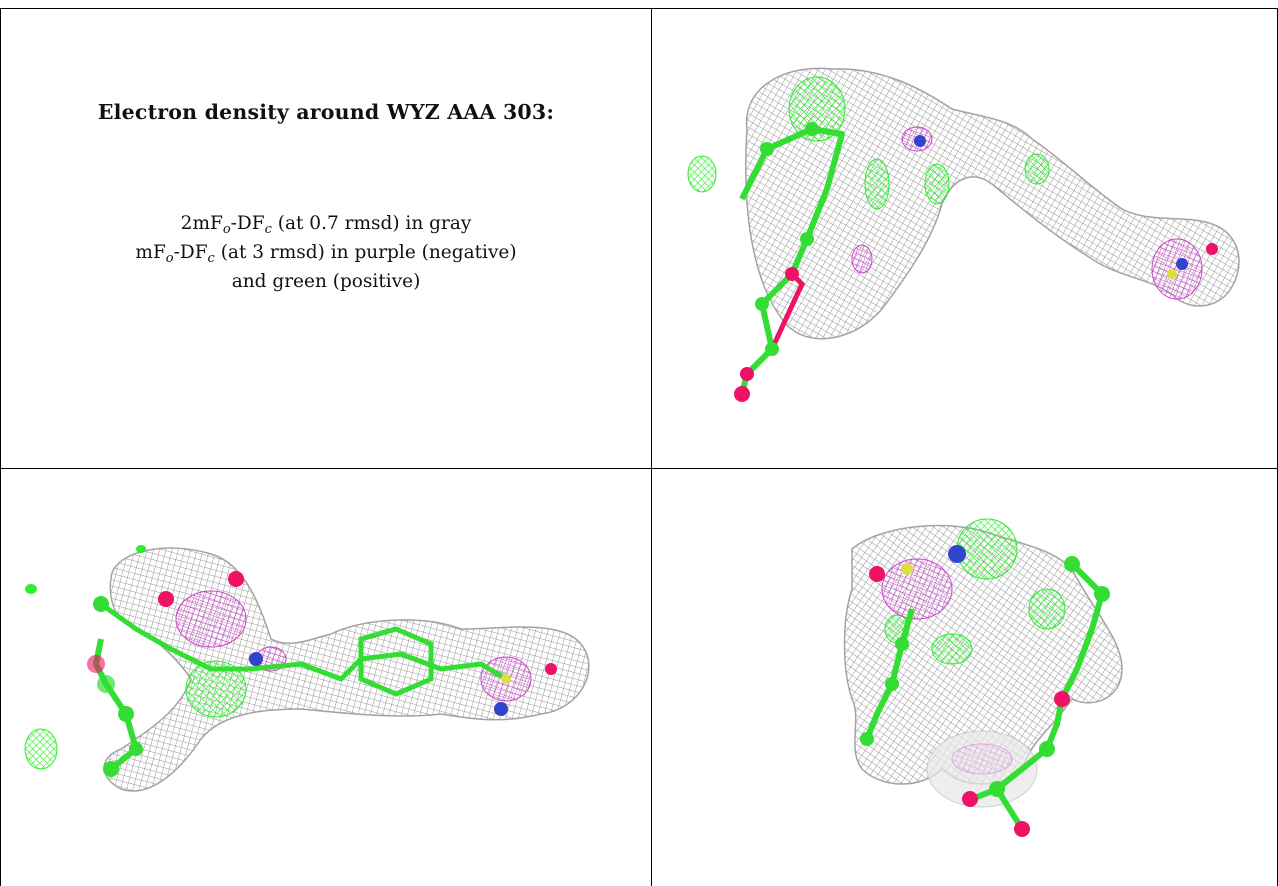 Image resolution: width=1278 pixels, height=886 pixels. Describe the element at coordinates (0, 447) in the screenshot. I see `table-left-rule` at that location.